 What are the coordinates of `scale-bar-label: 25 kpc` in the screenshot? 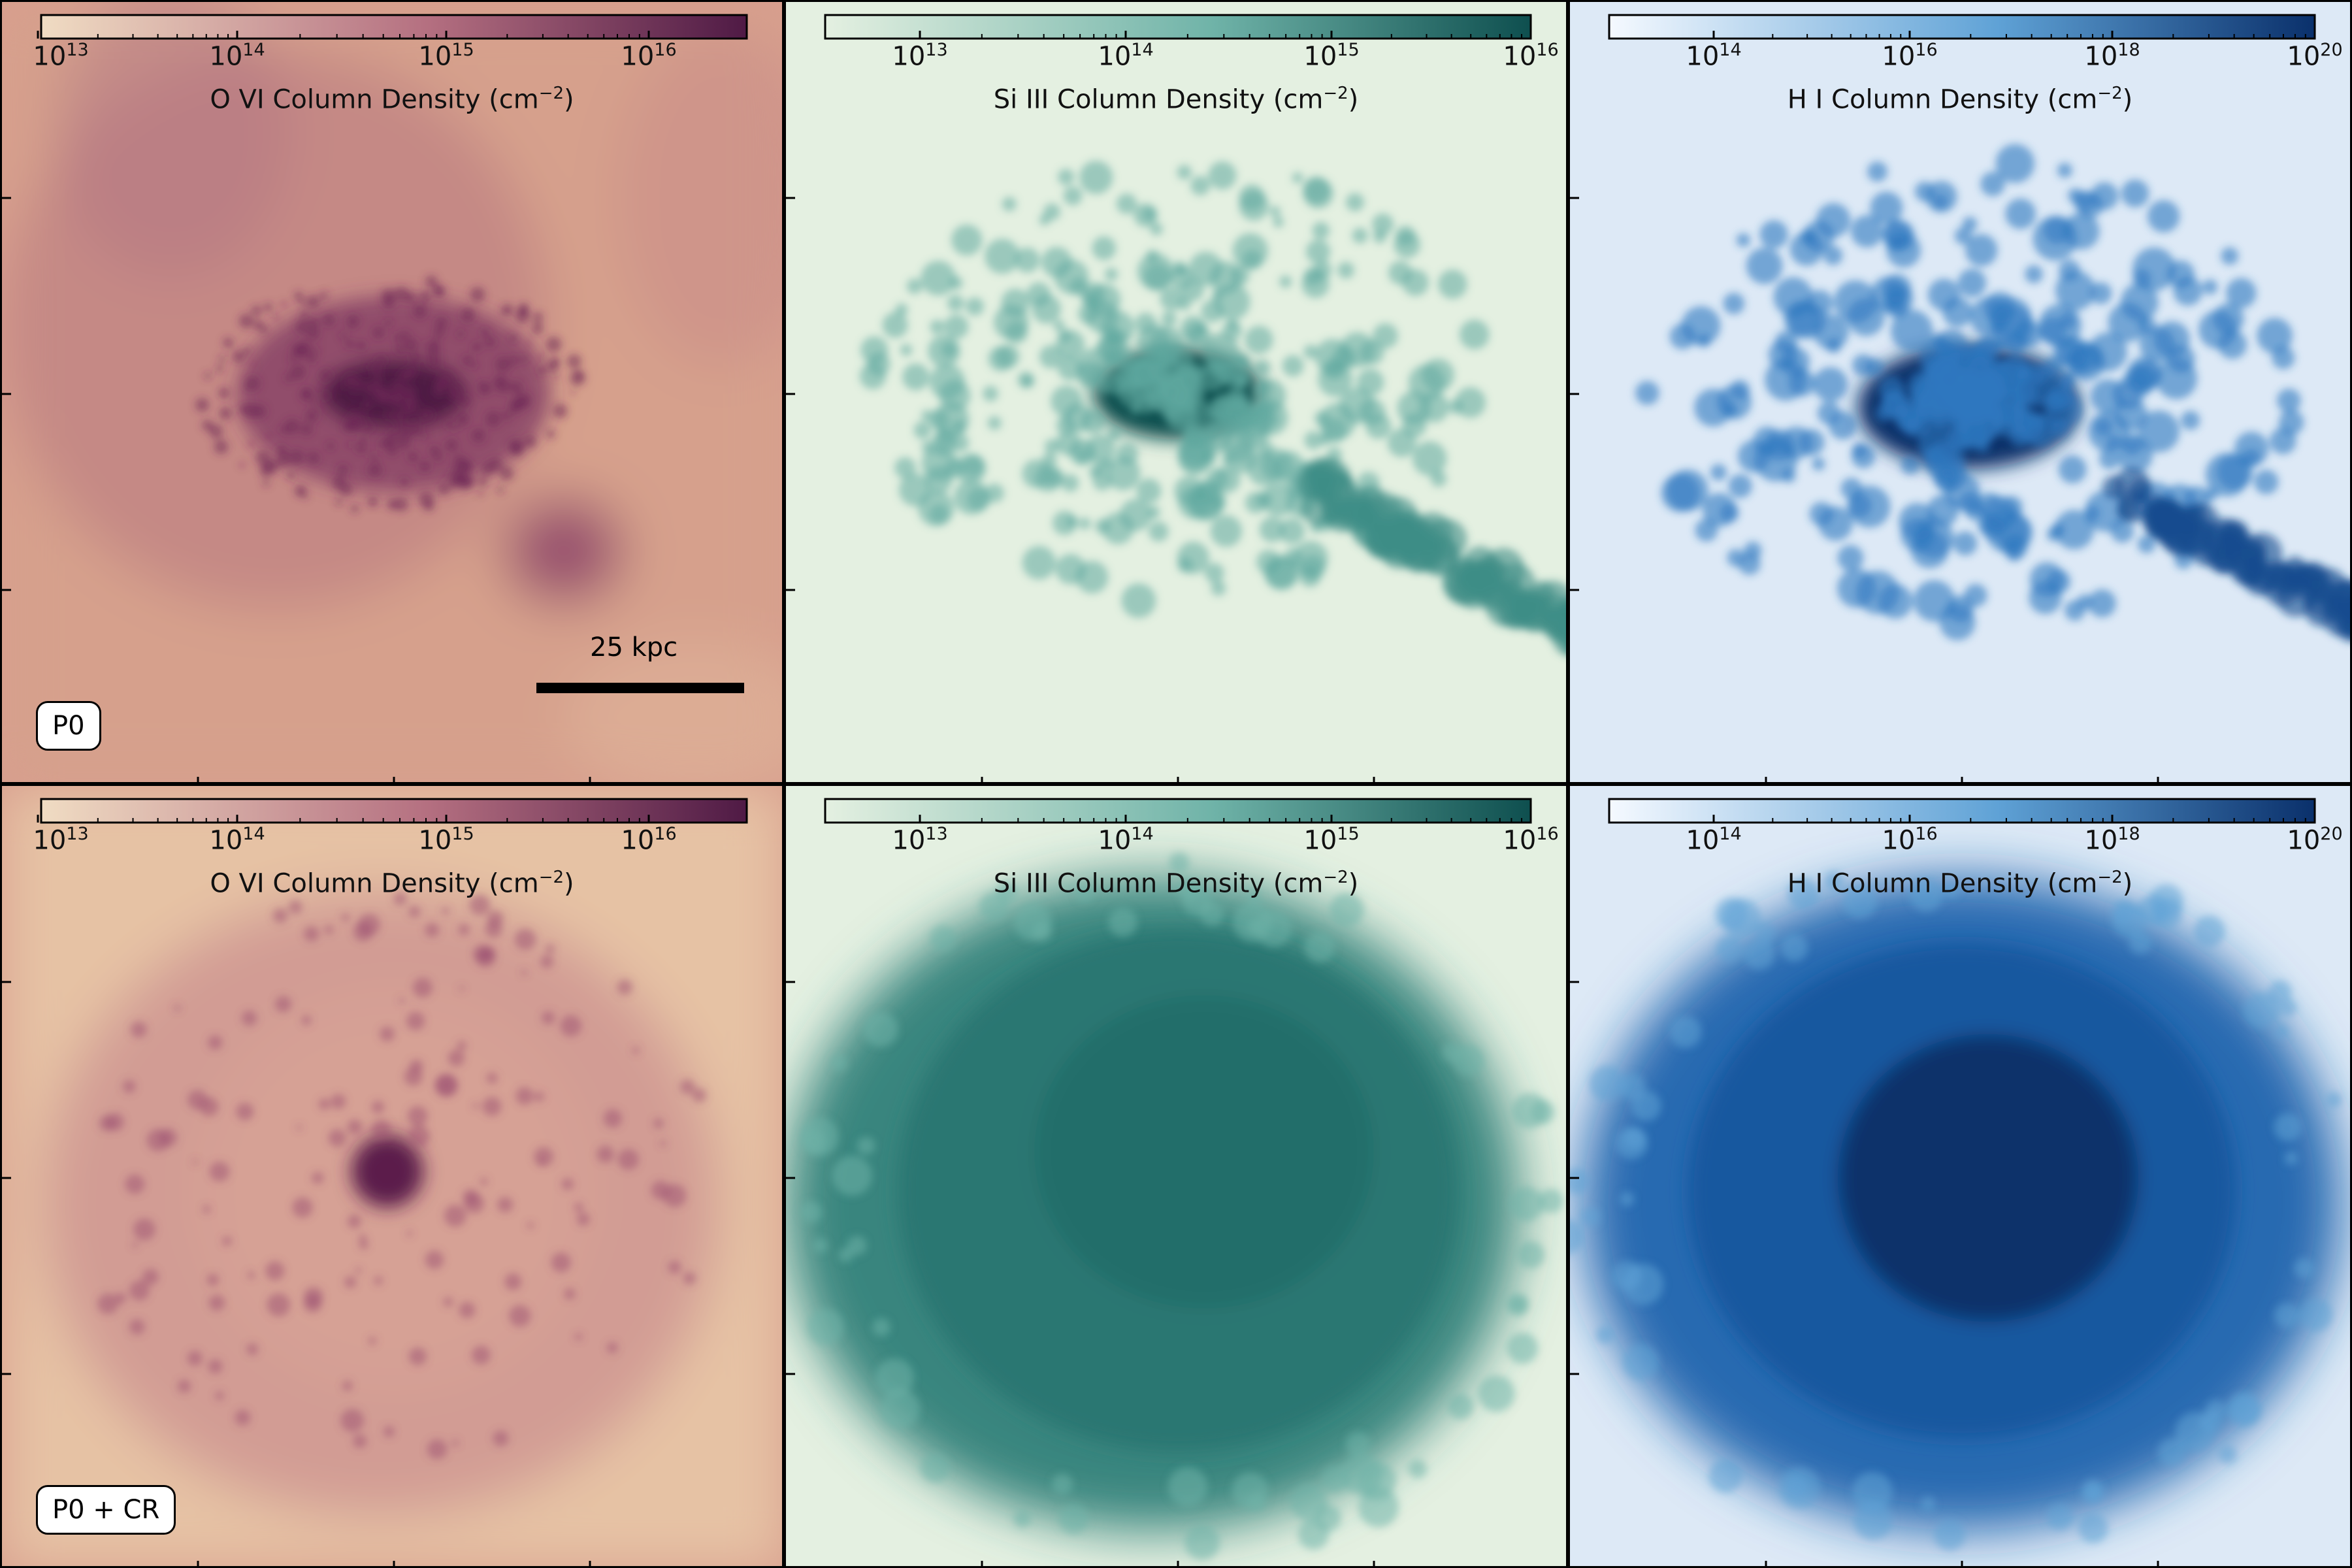 It's located at (634, 647).